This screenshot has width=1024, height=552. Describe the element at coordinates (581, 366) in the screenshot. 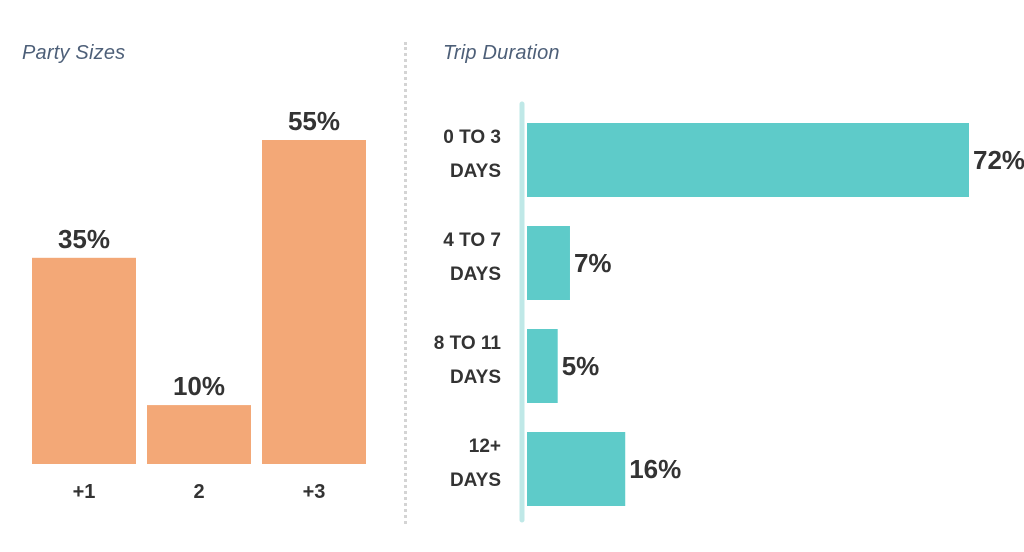

I see `trip-duration-value-label: 5%` at that location.